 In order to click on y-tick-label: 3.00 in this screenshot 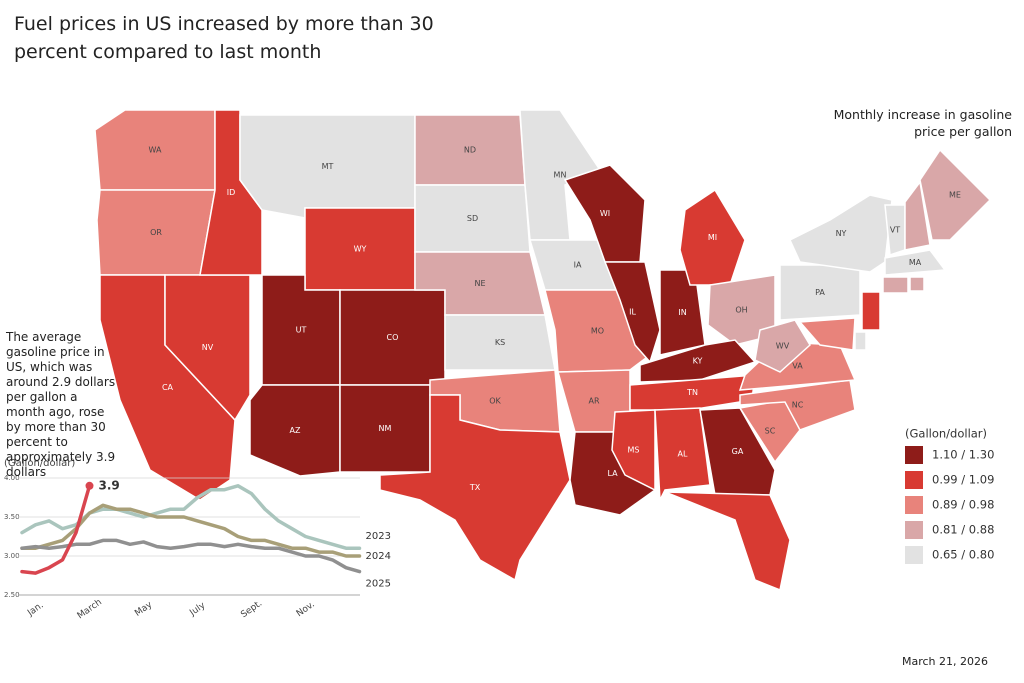, I will do `click(12, 556)`.